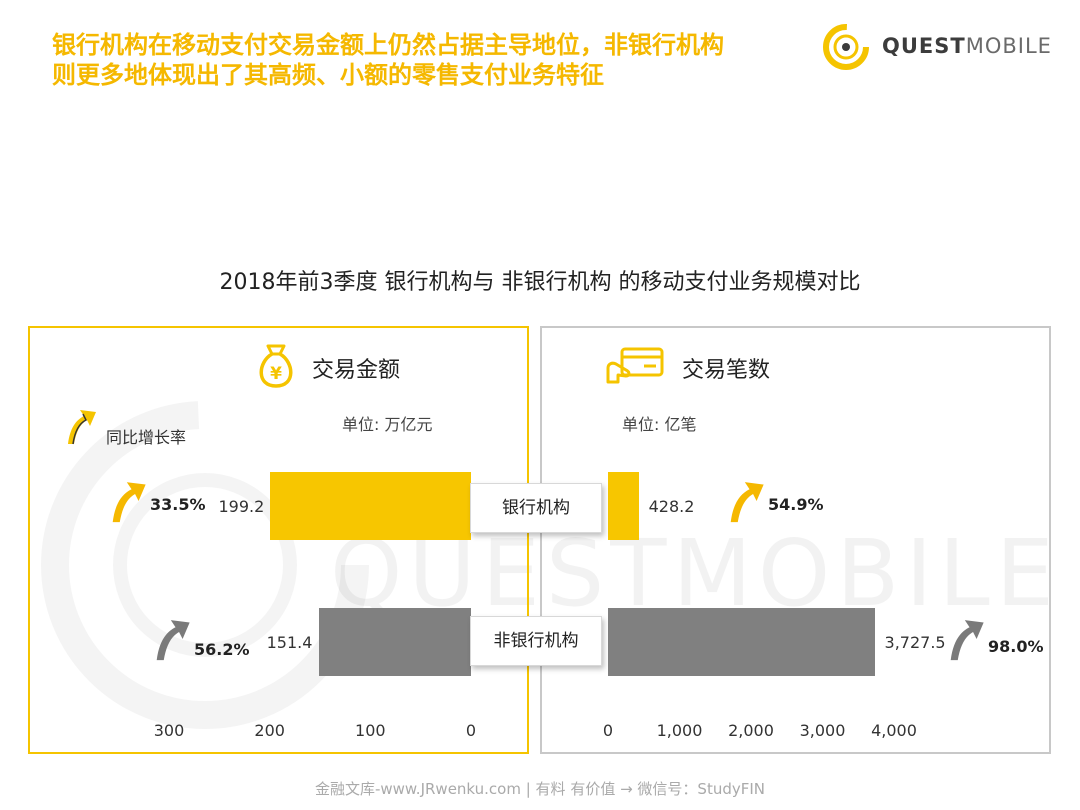 The image size is (1080, 810). Describe the element at coordinates (289, 642) in the screenshot. I see `amount-value-label: 151.4` at that location.